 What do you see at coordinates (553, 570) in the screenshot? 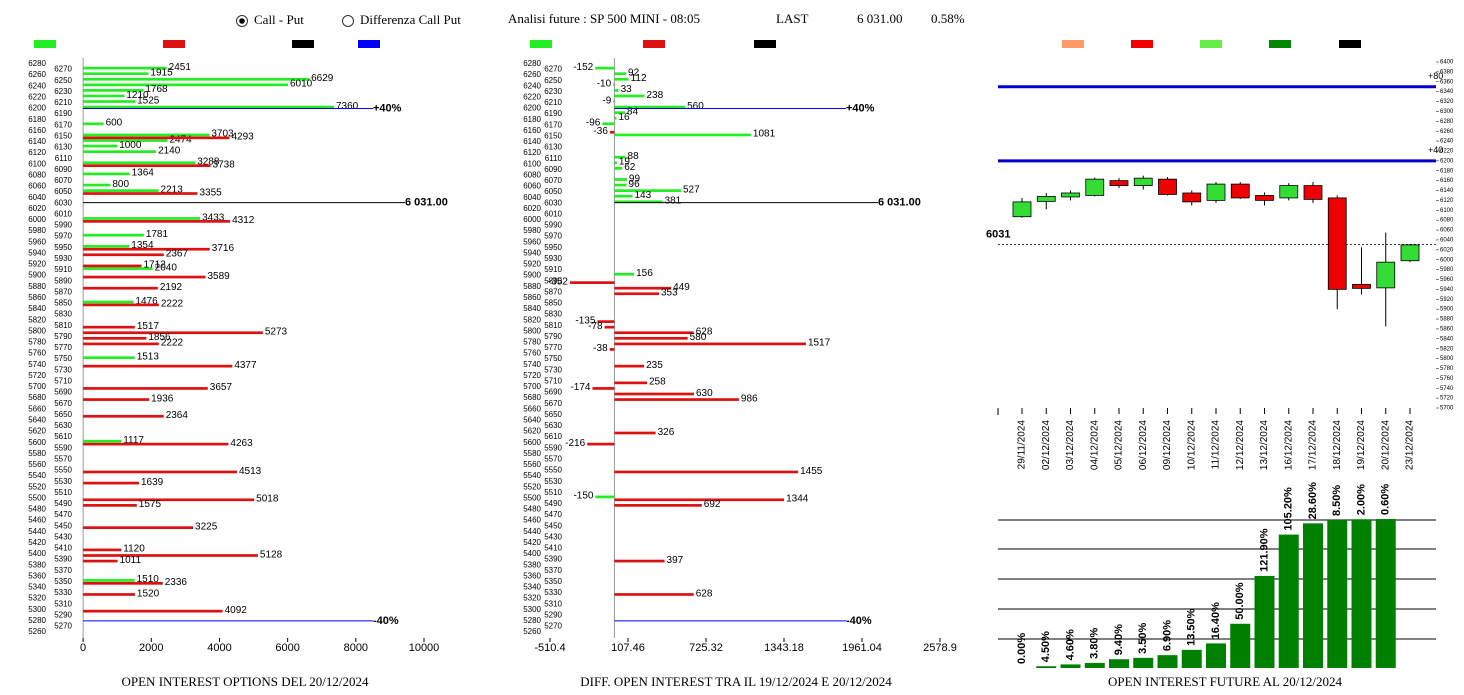
I see `strike-label: 5370` at bounding box center [553, 570].